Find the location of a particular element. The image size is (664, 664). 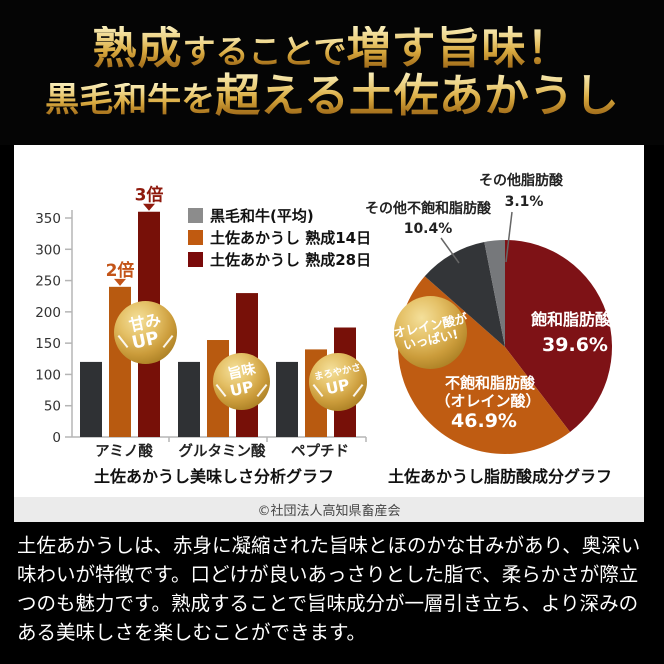

copyright-text: ©社団法人高知県畜産会 is located at coordinates (329, 511).